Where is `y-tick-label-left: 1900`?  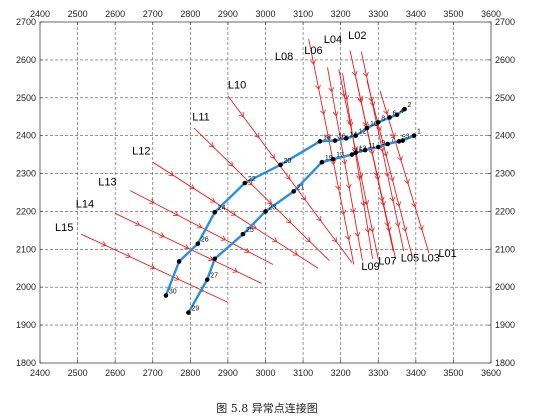 y-tick-label-left: 1900 is located at coordinates (26, 325).